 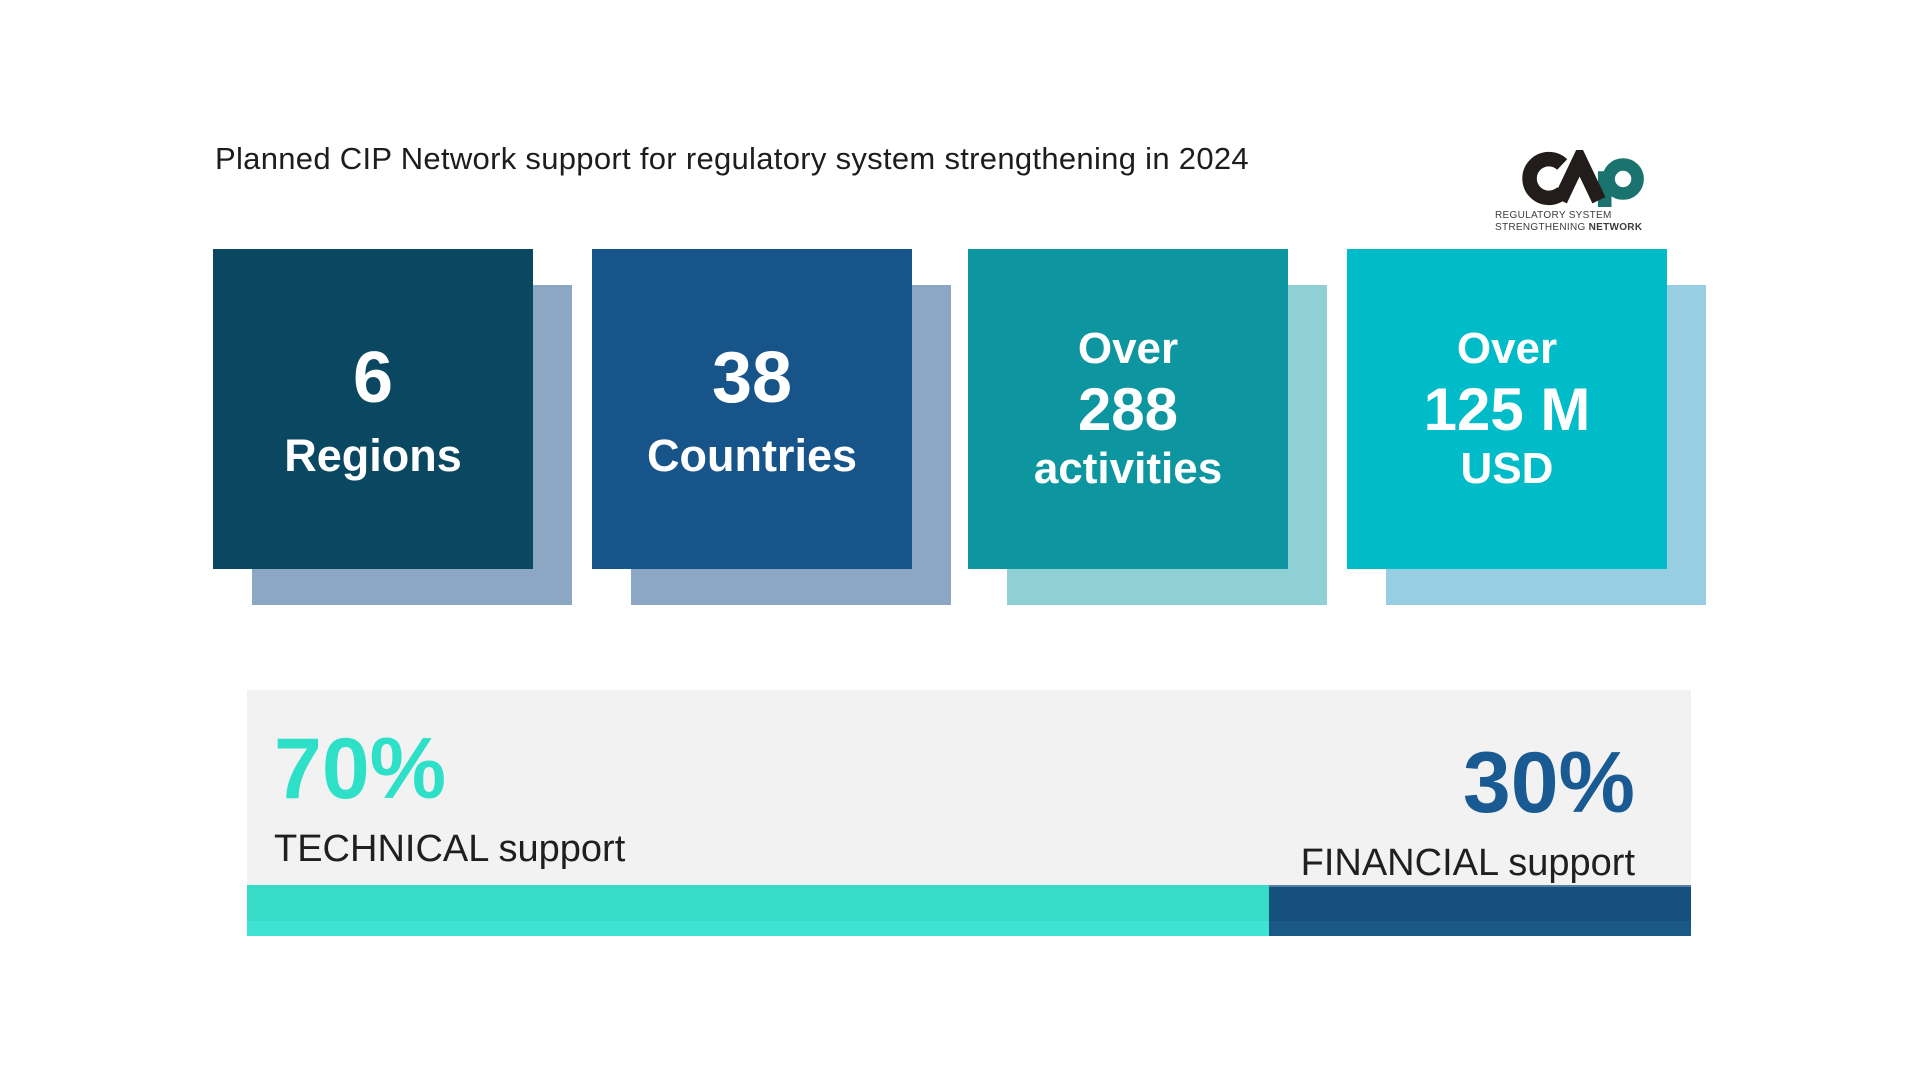 I want to click on stat-card-countries: 38 Countries, so click(x=771, y=427).